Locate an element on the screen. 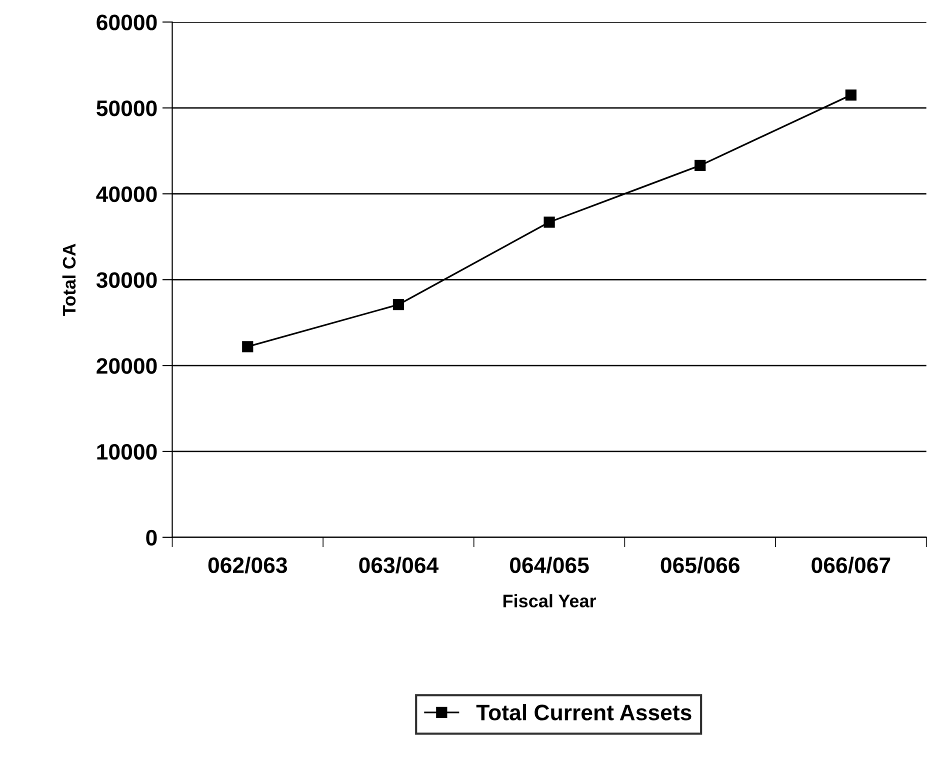  x-axis-title: Fiscal Year is located at coordinates (549, 601).